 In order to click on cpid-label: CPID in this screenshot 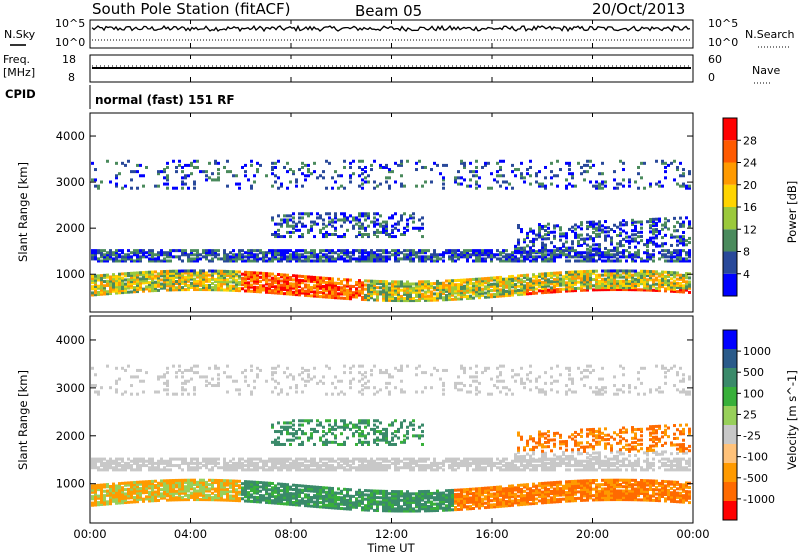, I will do `click(20, 94)`.